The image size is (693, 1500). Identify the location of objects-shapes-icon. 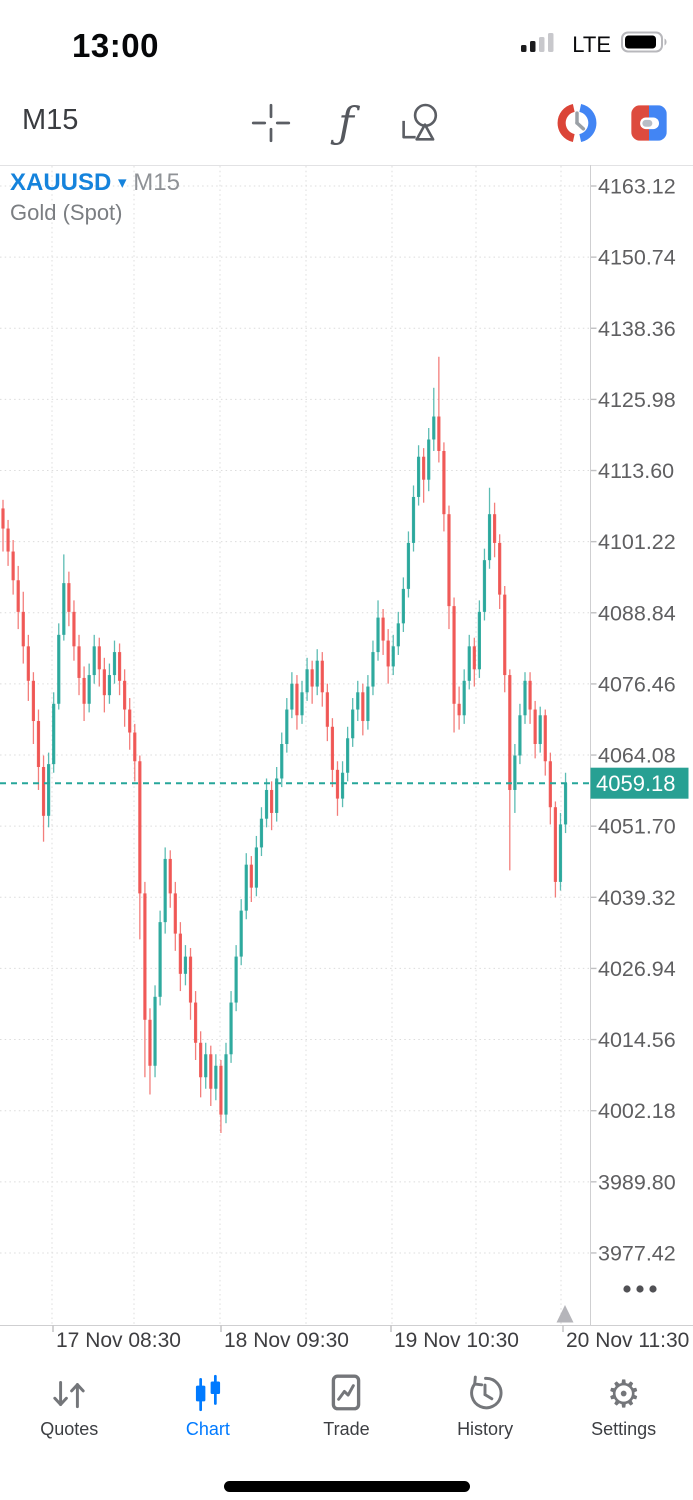
(420, 123).